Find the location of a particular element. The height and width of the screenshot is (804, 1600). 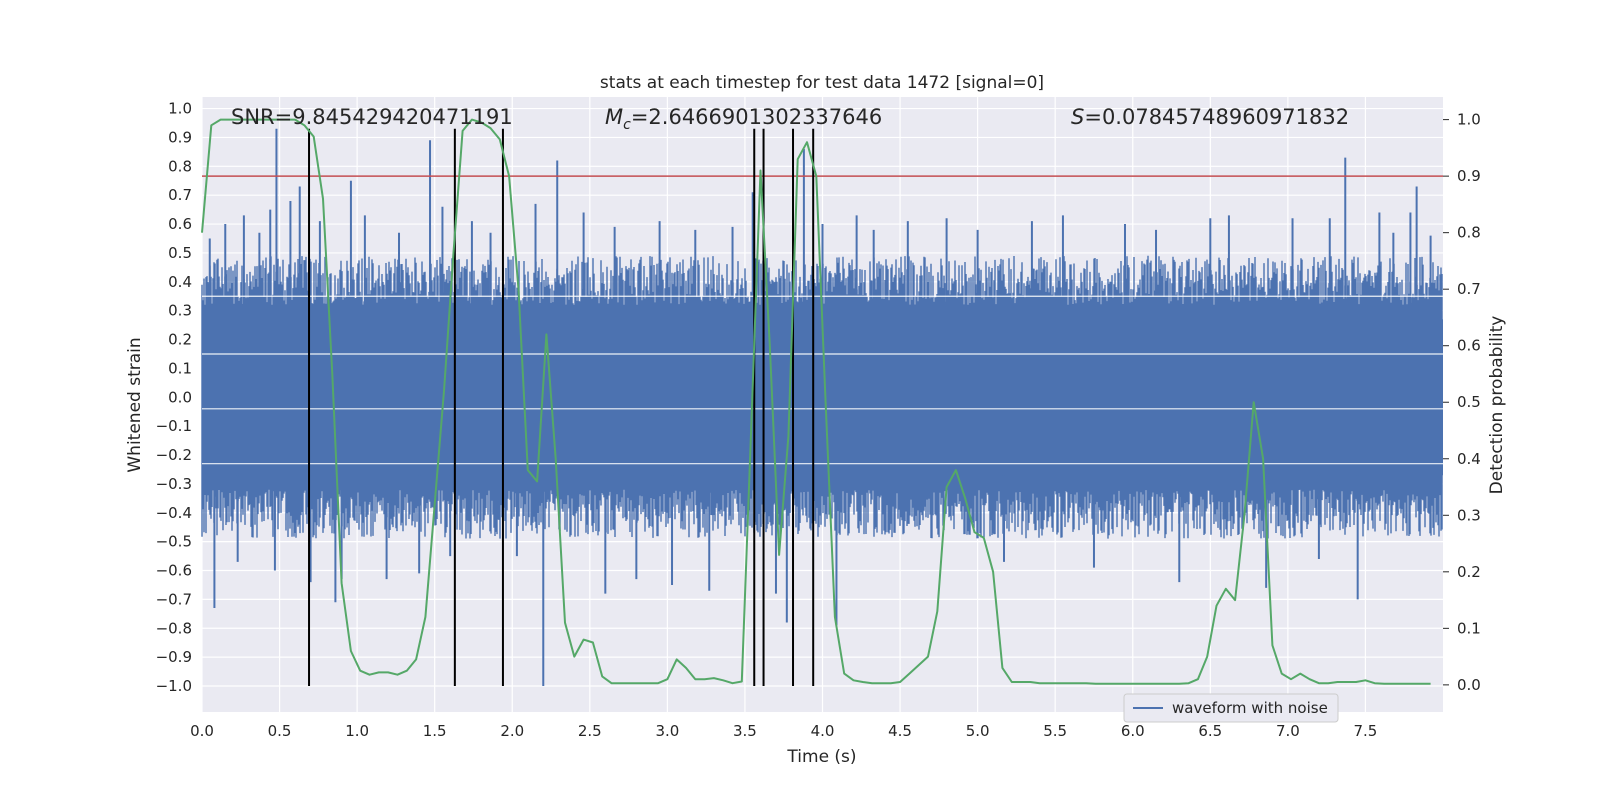

x-tick-label: 0.5 is located at coordinates (280, 731).